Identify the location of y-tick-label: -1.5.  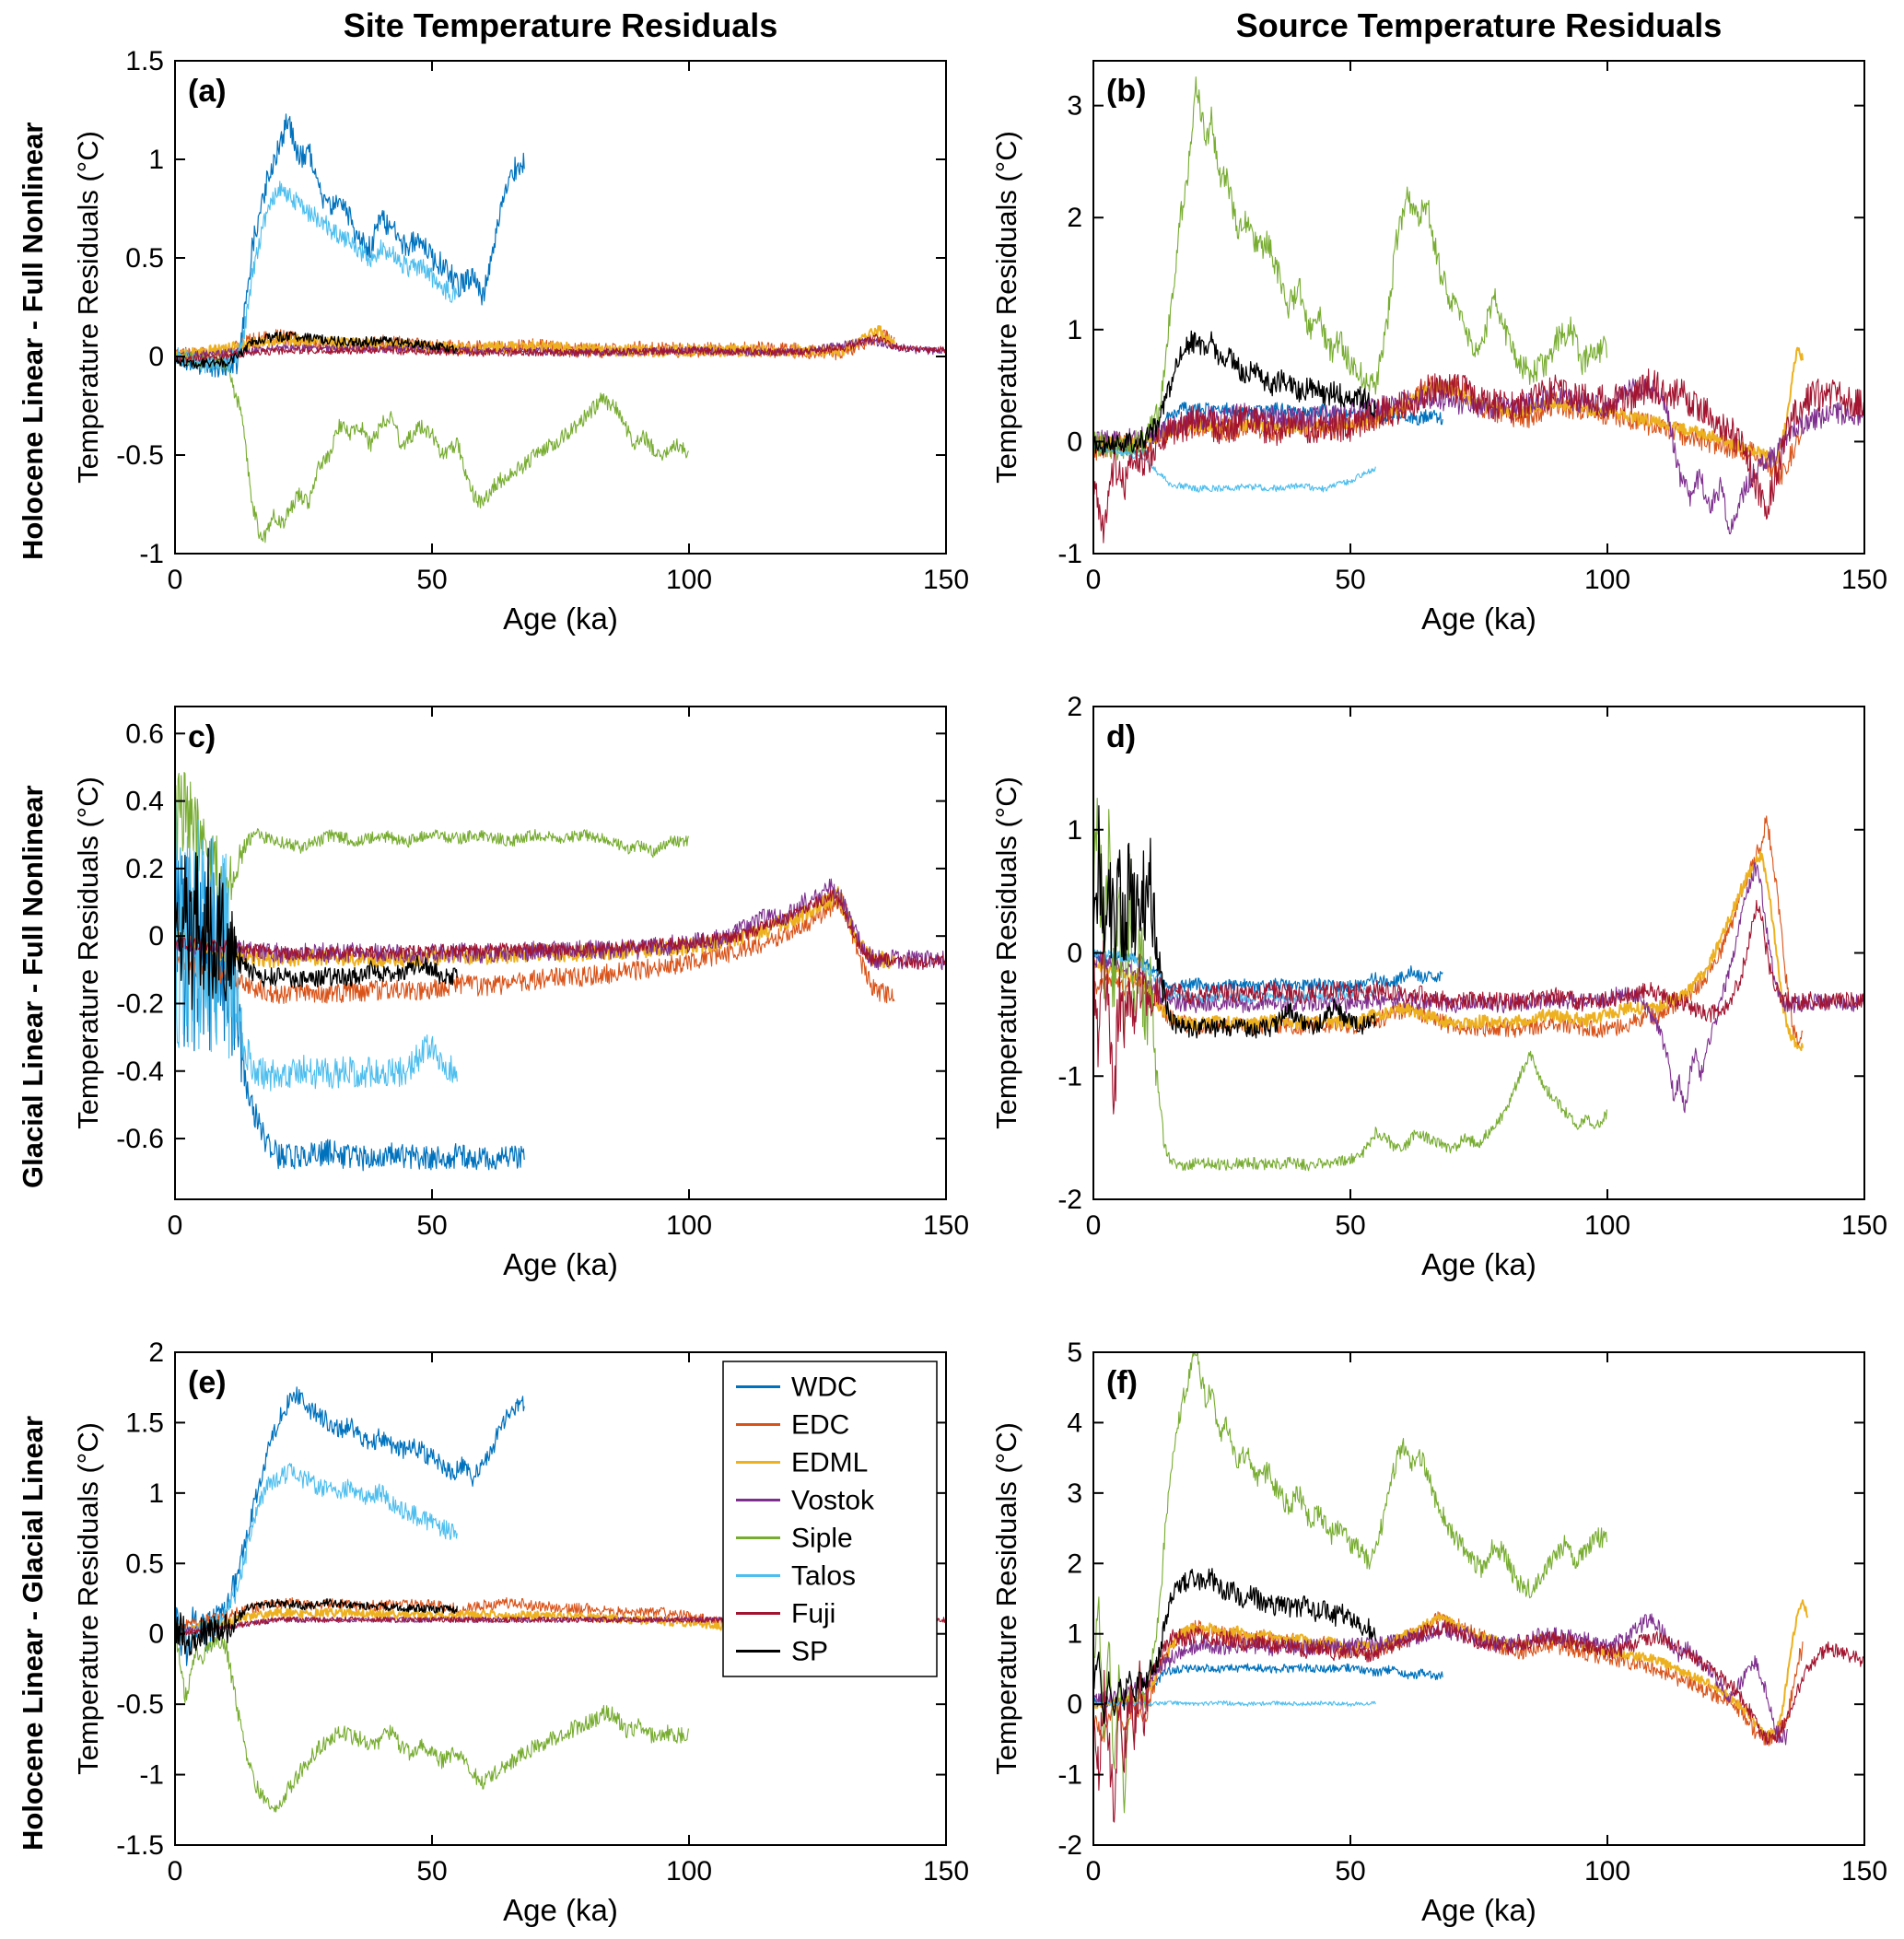
(140, 1845).